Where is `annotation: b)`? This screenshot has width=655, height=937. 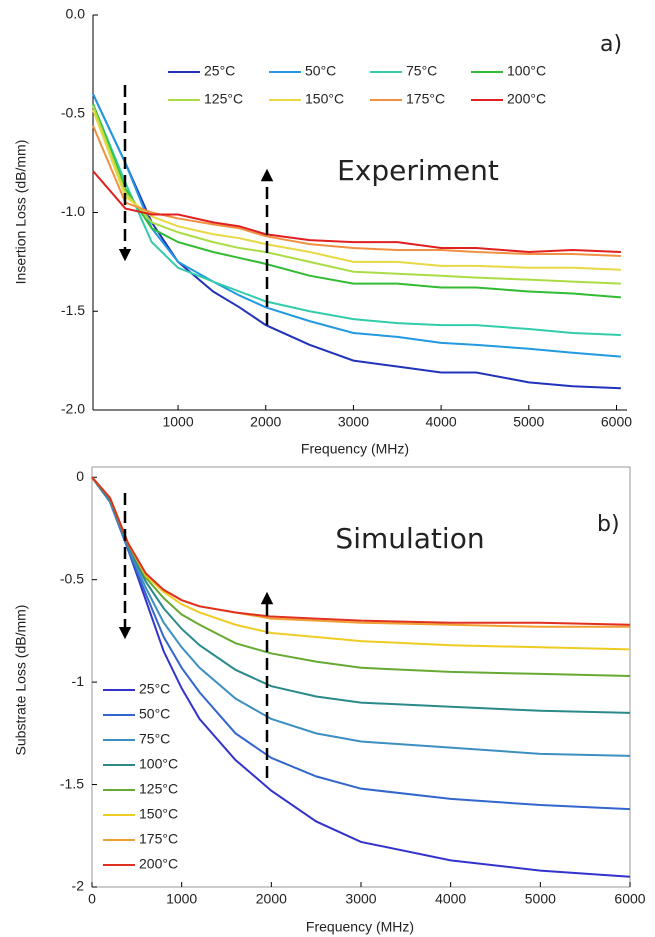 annotation: b) is located at coordinates (608, 524).